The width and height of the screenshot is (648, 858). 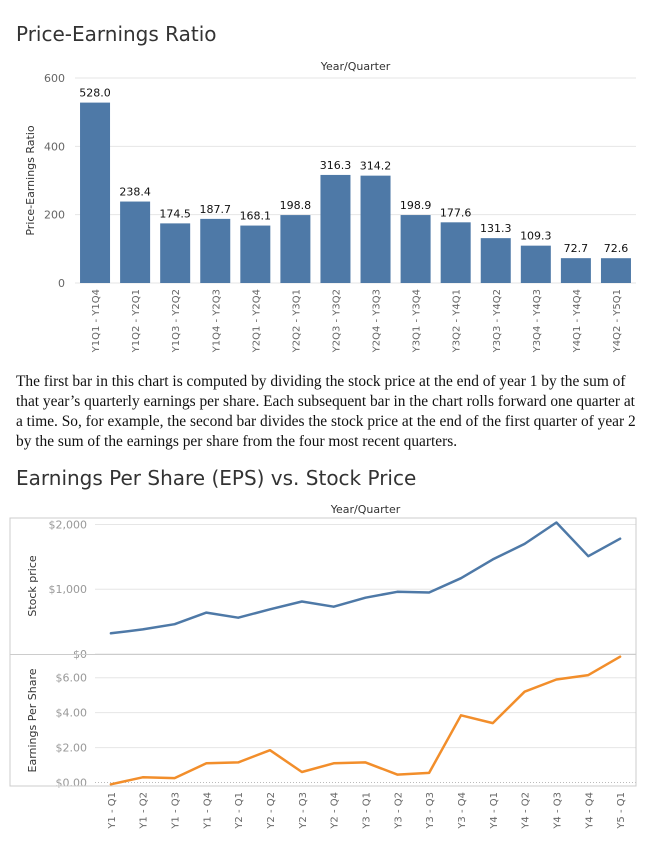 I want to click on x-tick-label: Y4 - Q3, so click(x=557, y=811).